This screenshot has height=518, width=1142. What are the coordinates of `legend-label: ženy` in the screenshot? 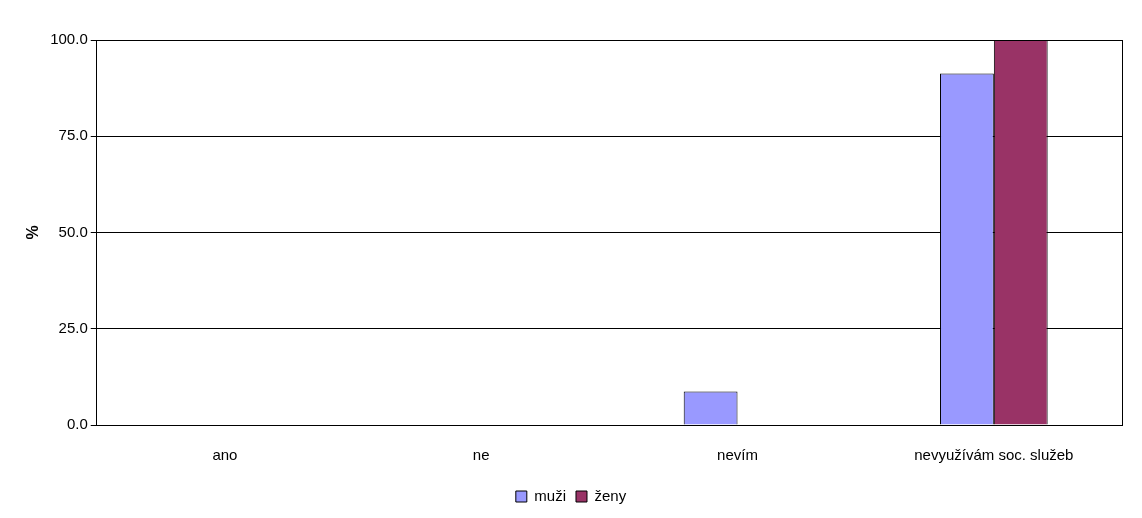 It's located at (610, 495).